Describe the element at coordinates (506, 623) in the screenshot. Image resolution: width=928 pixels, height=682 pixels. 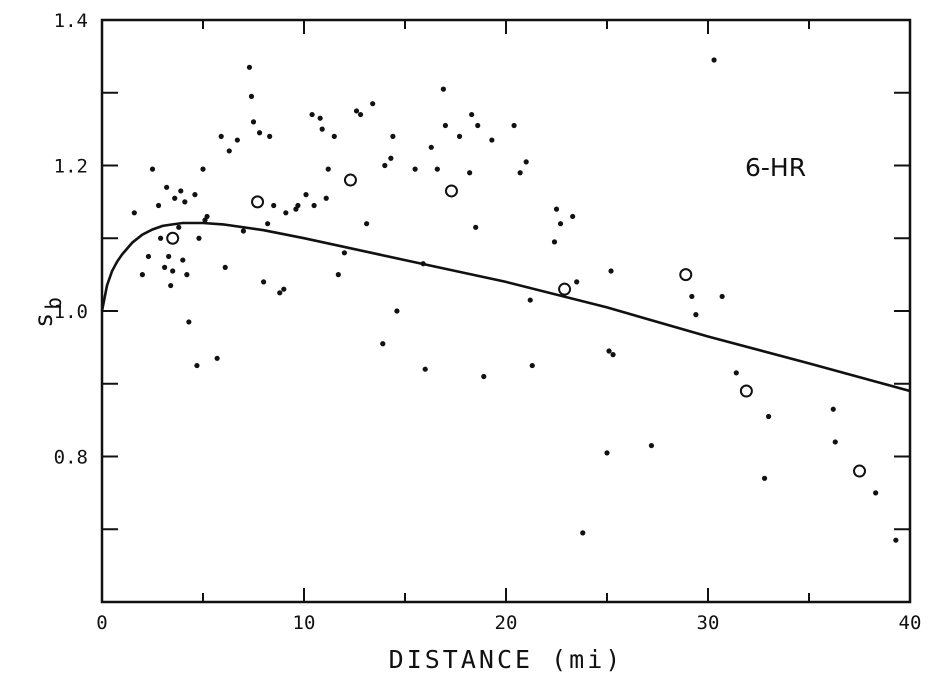
I see `x-tick-label: 20` at that location.